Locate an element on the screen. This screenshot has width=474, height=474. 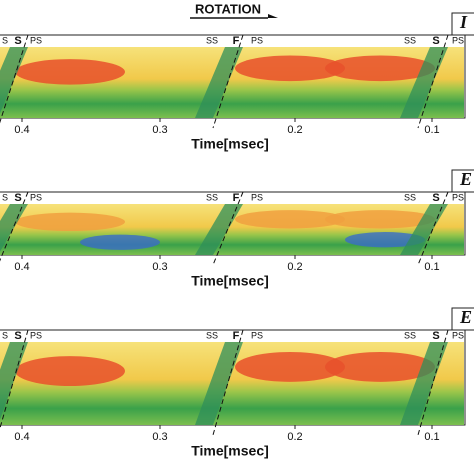
panel-label: I is located at coordinates (463, 22).